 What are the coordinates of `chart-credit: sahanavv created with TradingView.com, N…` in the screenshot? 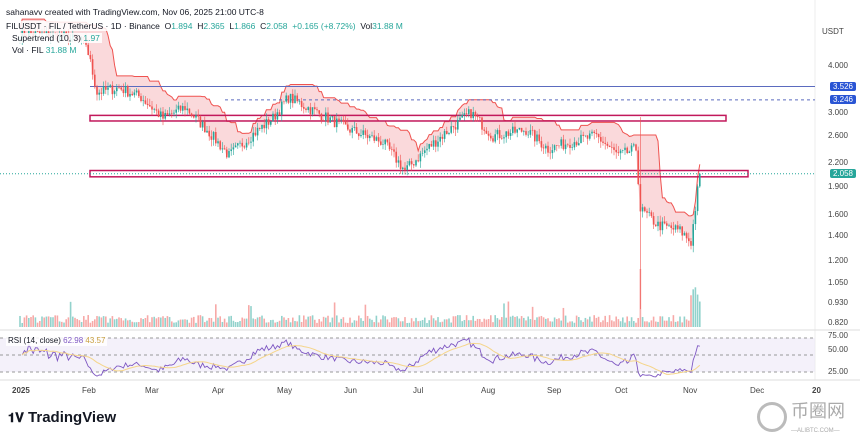 It's located at (135, 12).